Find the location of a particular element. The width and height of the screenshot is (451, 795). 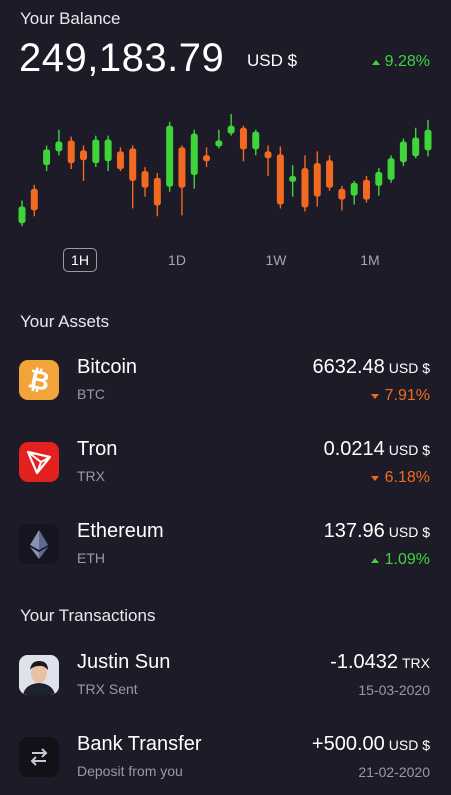

transaction-value-unit: TRX is located at coordinates (416, 663).